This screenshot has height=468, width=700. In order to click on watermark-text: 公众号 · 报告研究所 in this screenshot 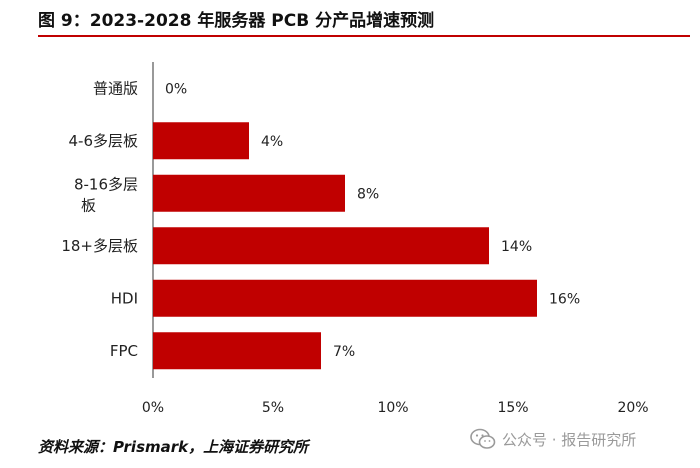, I will do `click(569, 439)`.